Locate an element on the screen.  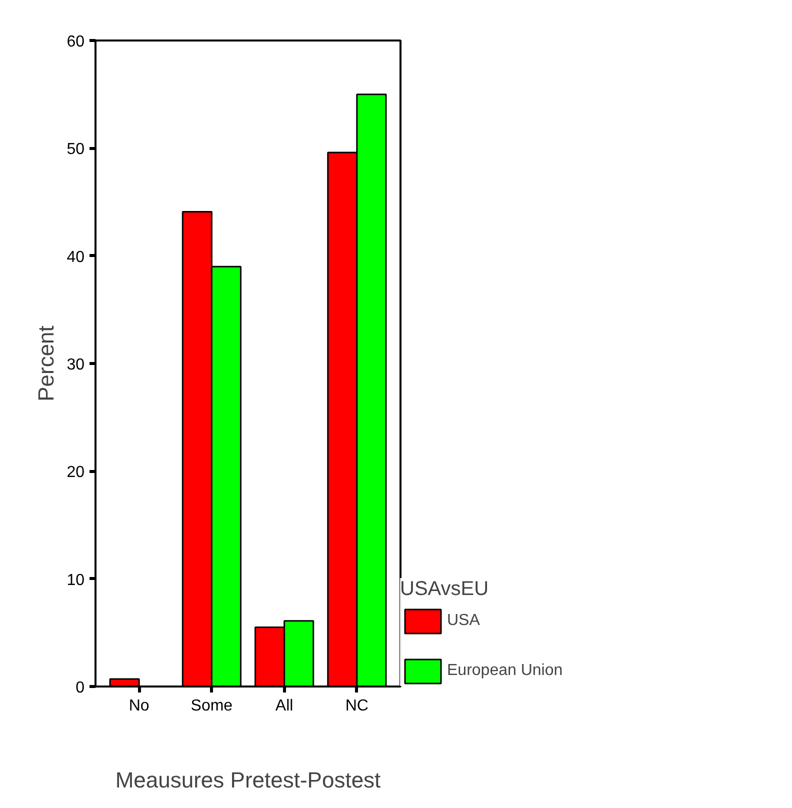
x-tick-label: All is located at coordinates (284, 706).